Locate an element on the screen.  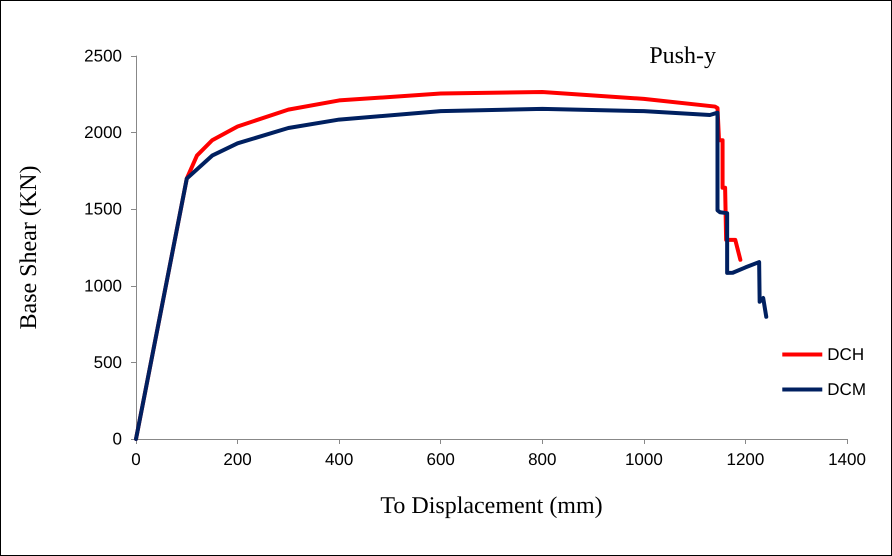
legend-label: DCH is located at coordinates (845, 354).